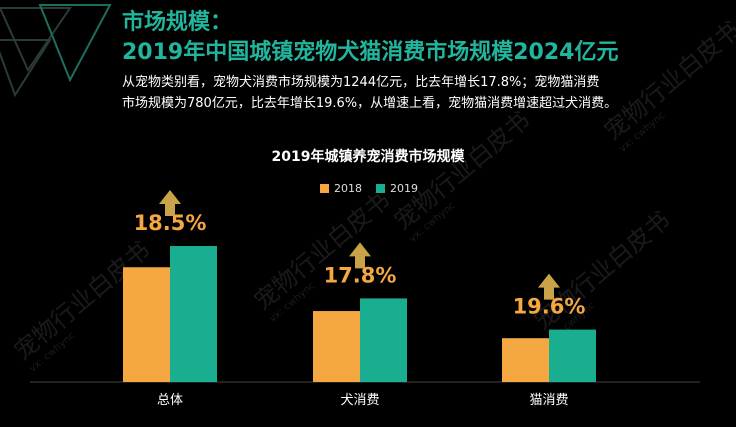 The width and height of the screenshot is (736, 427). What do you see at coordinates (359, 400) in the screenshot?
I see `x-tick-label: 犬消费` at bounding box center [359, 400].